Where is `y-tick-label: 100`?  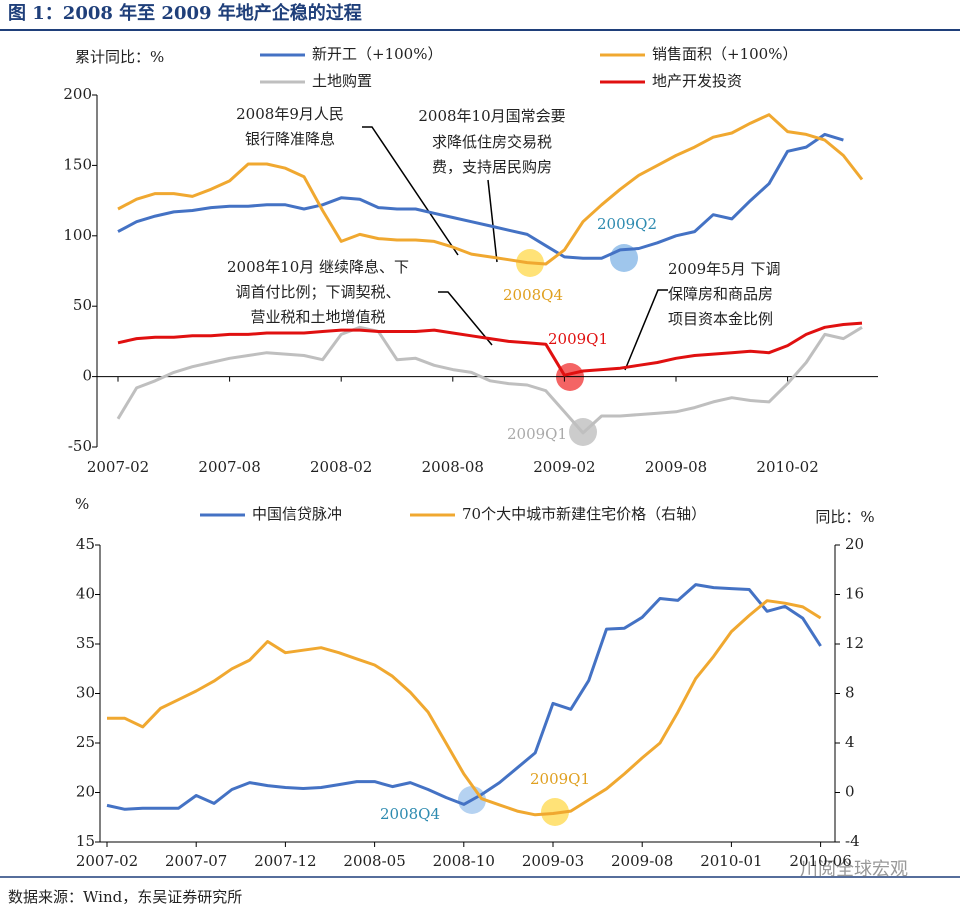
y-tick-label: 100 is located at coordinates (77, 235).